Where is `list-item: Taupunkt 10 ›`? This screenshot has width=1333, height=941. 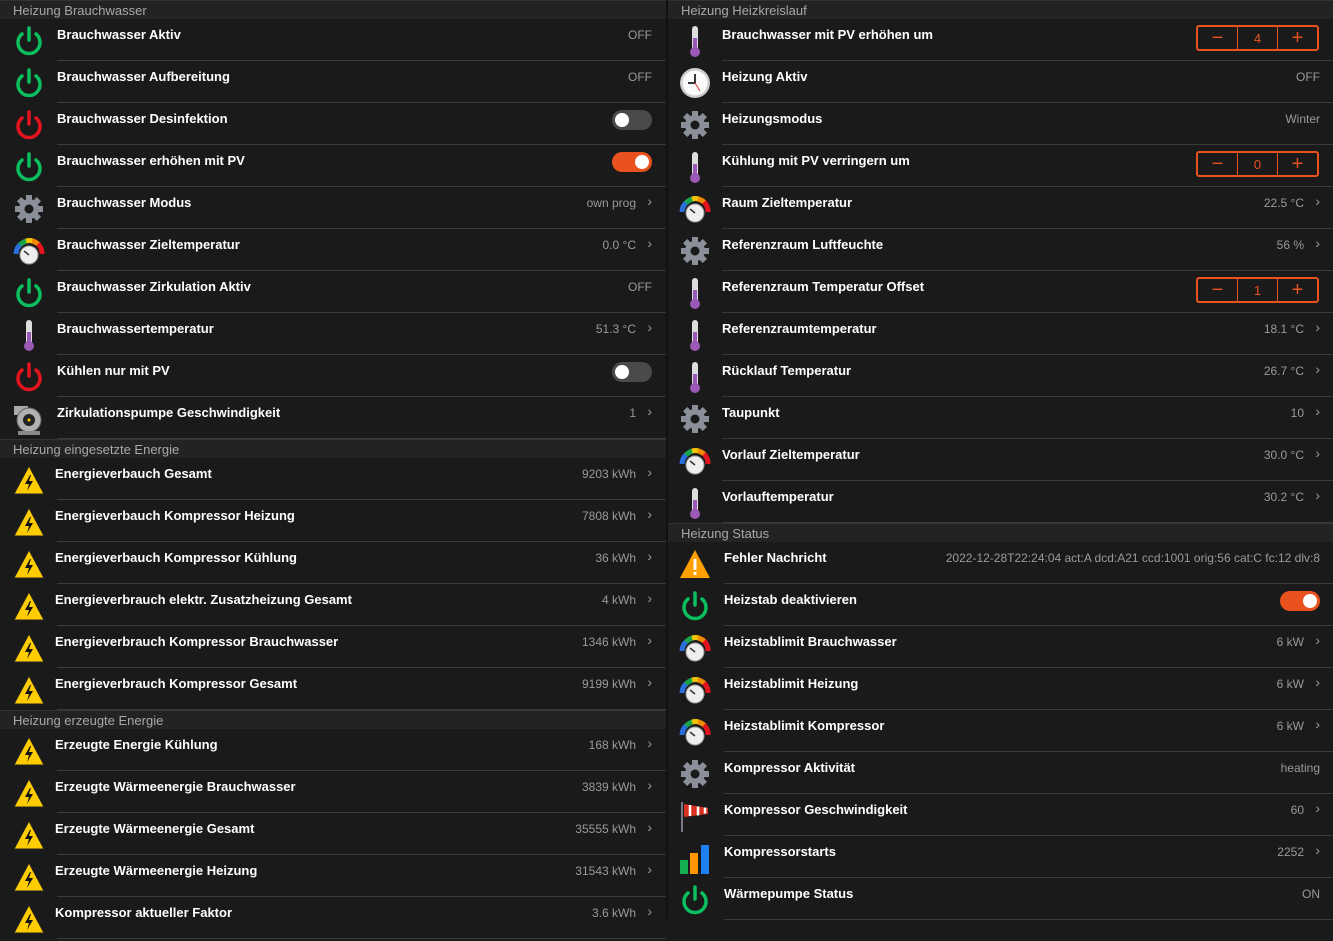 list-item: Taupunkt 10 › is located at coordinates (1000, 418).